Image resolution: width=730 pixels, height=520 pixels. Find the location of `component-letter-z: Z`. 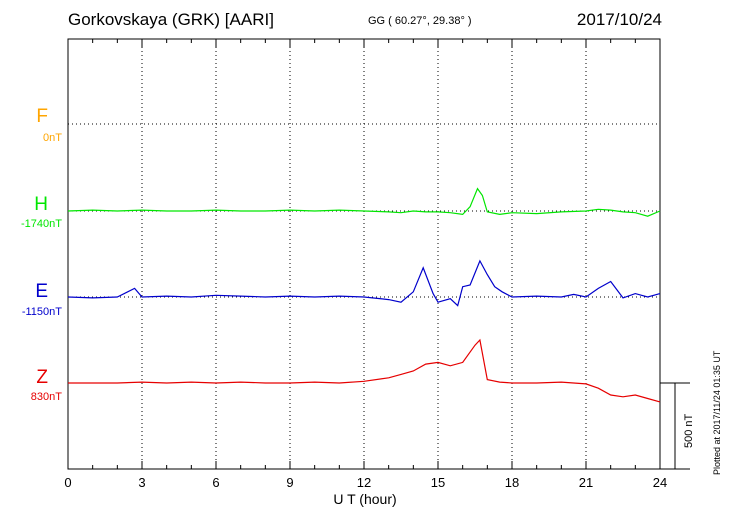

component-letter-z: Z is located at coordinates (42, 377).